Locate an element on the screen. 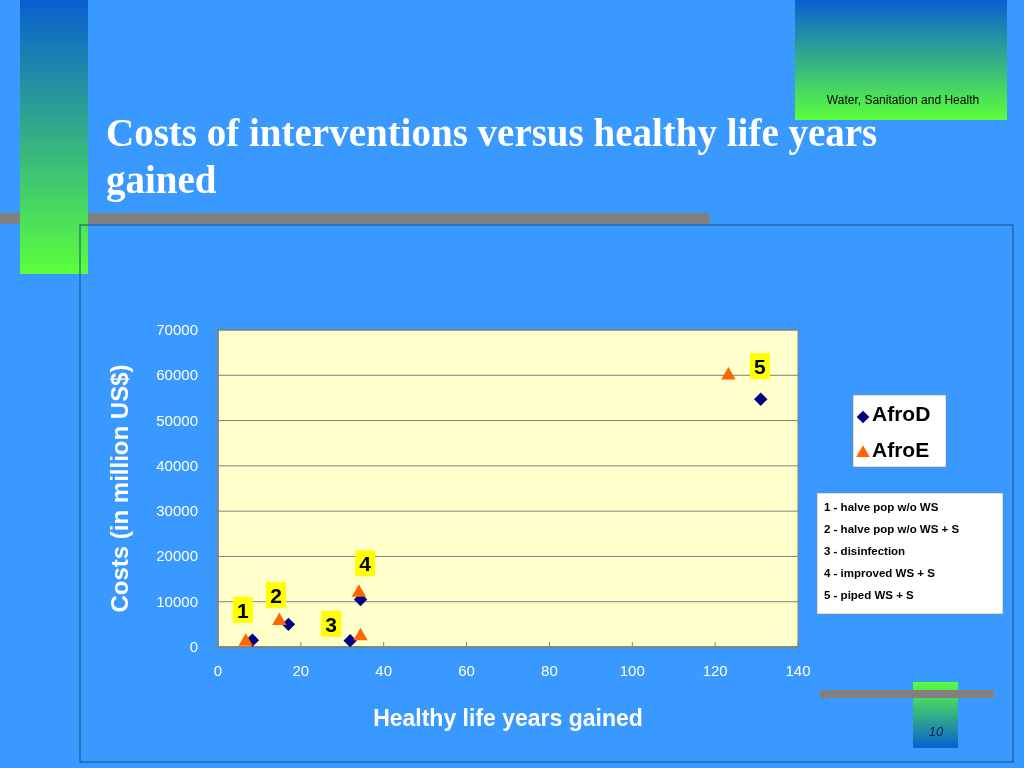  chart-title: Costs of interventions versus healthy life years gained is located at coordinates (492, 156).